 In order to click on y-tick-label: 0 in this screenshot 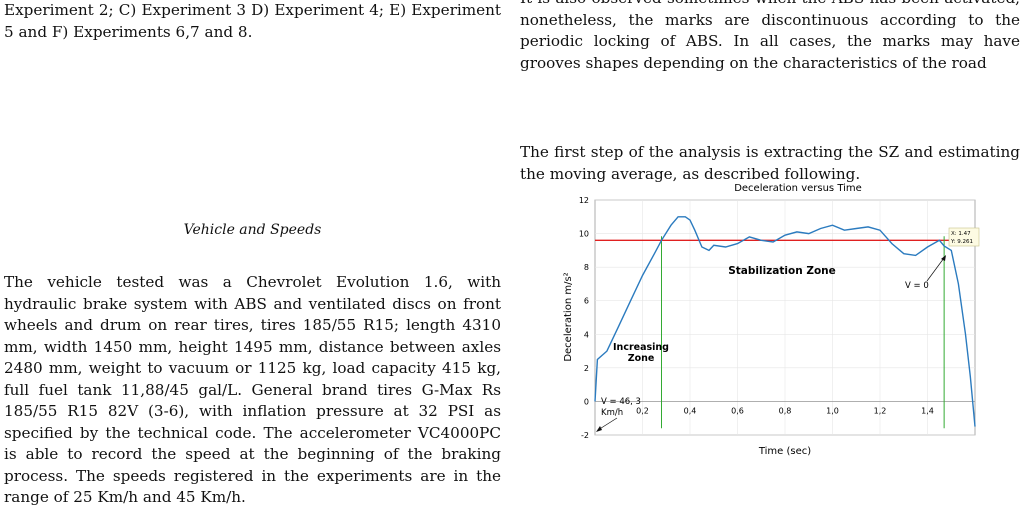, I will do `click(586, 401)`.